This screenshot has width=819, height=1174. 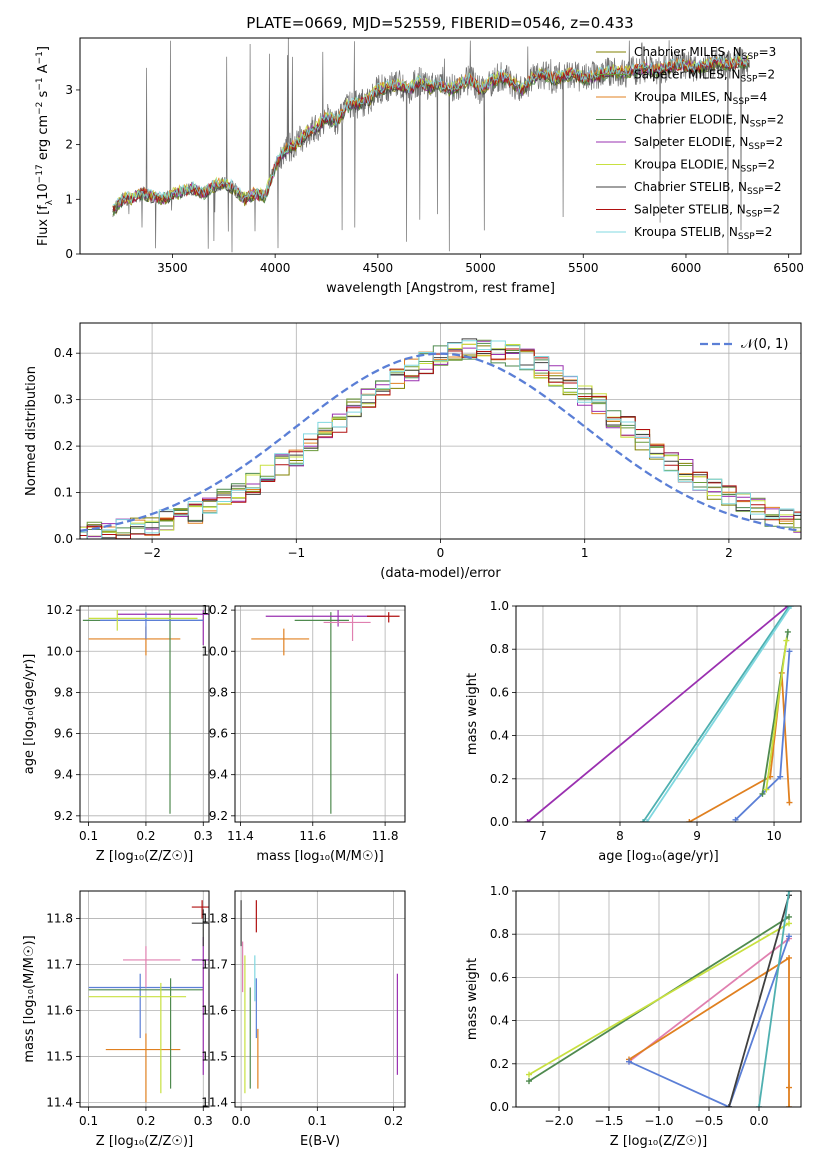 What do you see at coordinates (241, 1121) in the screenshot?
I see `x-tick-label: 0.0` at bounding box center [241, 1121].